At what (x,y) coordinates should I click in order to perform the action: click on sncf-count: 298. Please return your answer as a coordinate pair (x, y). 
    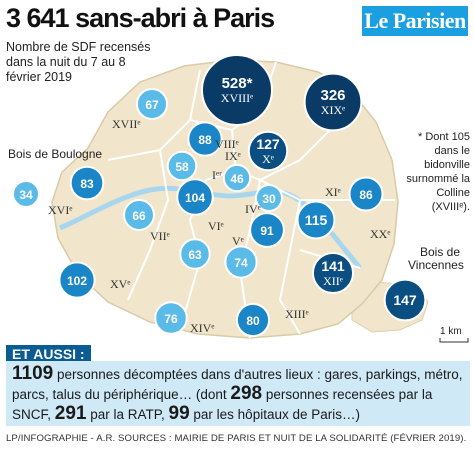
    Looking at the image, I should click on (246, 393).